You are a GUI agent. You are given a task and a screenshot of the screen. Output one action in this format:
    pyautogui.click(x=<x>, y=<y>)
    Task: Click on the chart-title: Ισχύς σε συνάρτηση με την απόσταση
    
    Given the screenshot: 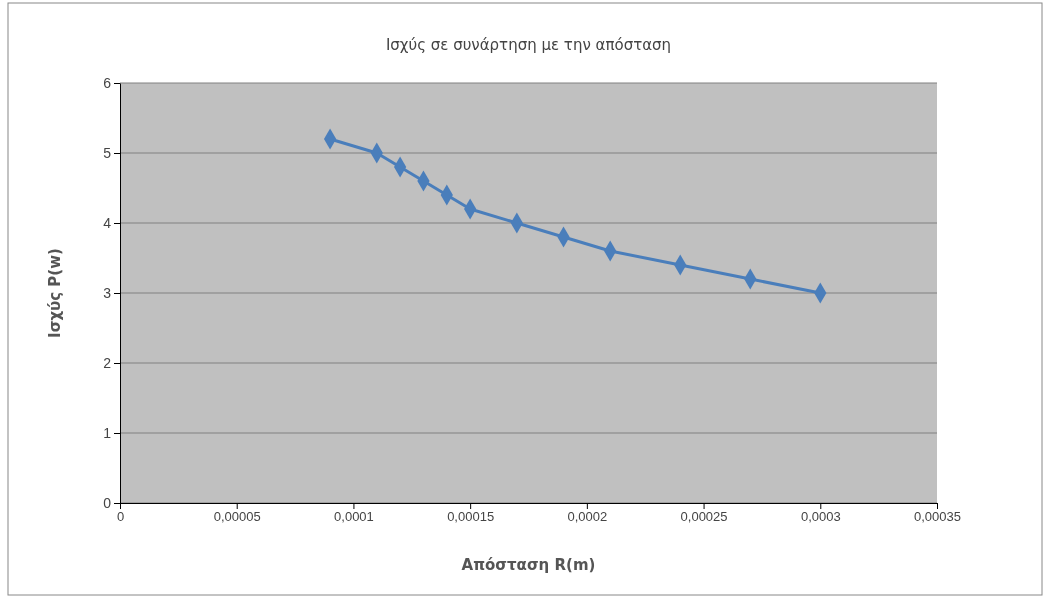 What is the action you would take?
    pyautogui.click(x=528, y=45)
    